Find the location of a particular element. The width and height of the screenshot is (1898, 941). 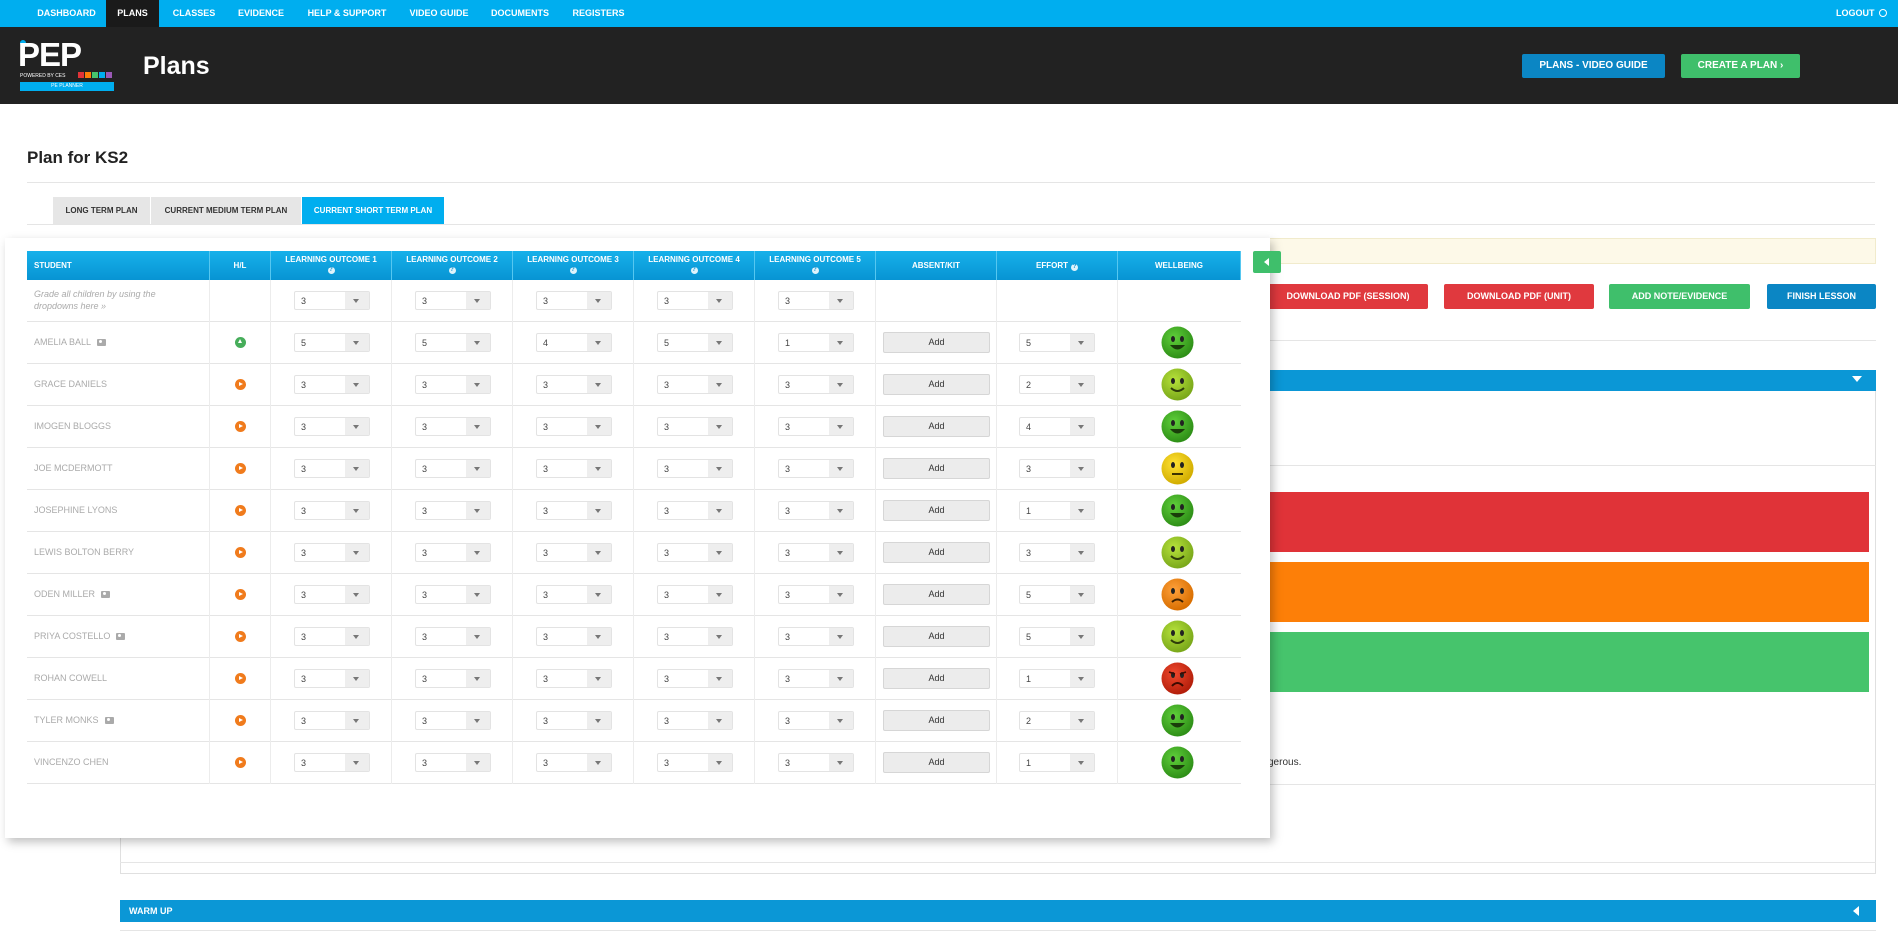

grade-all-select-outcome-4: 3 is located at coordinates (695, 300).